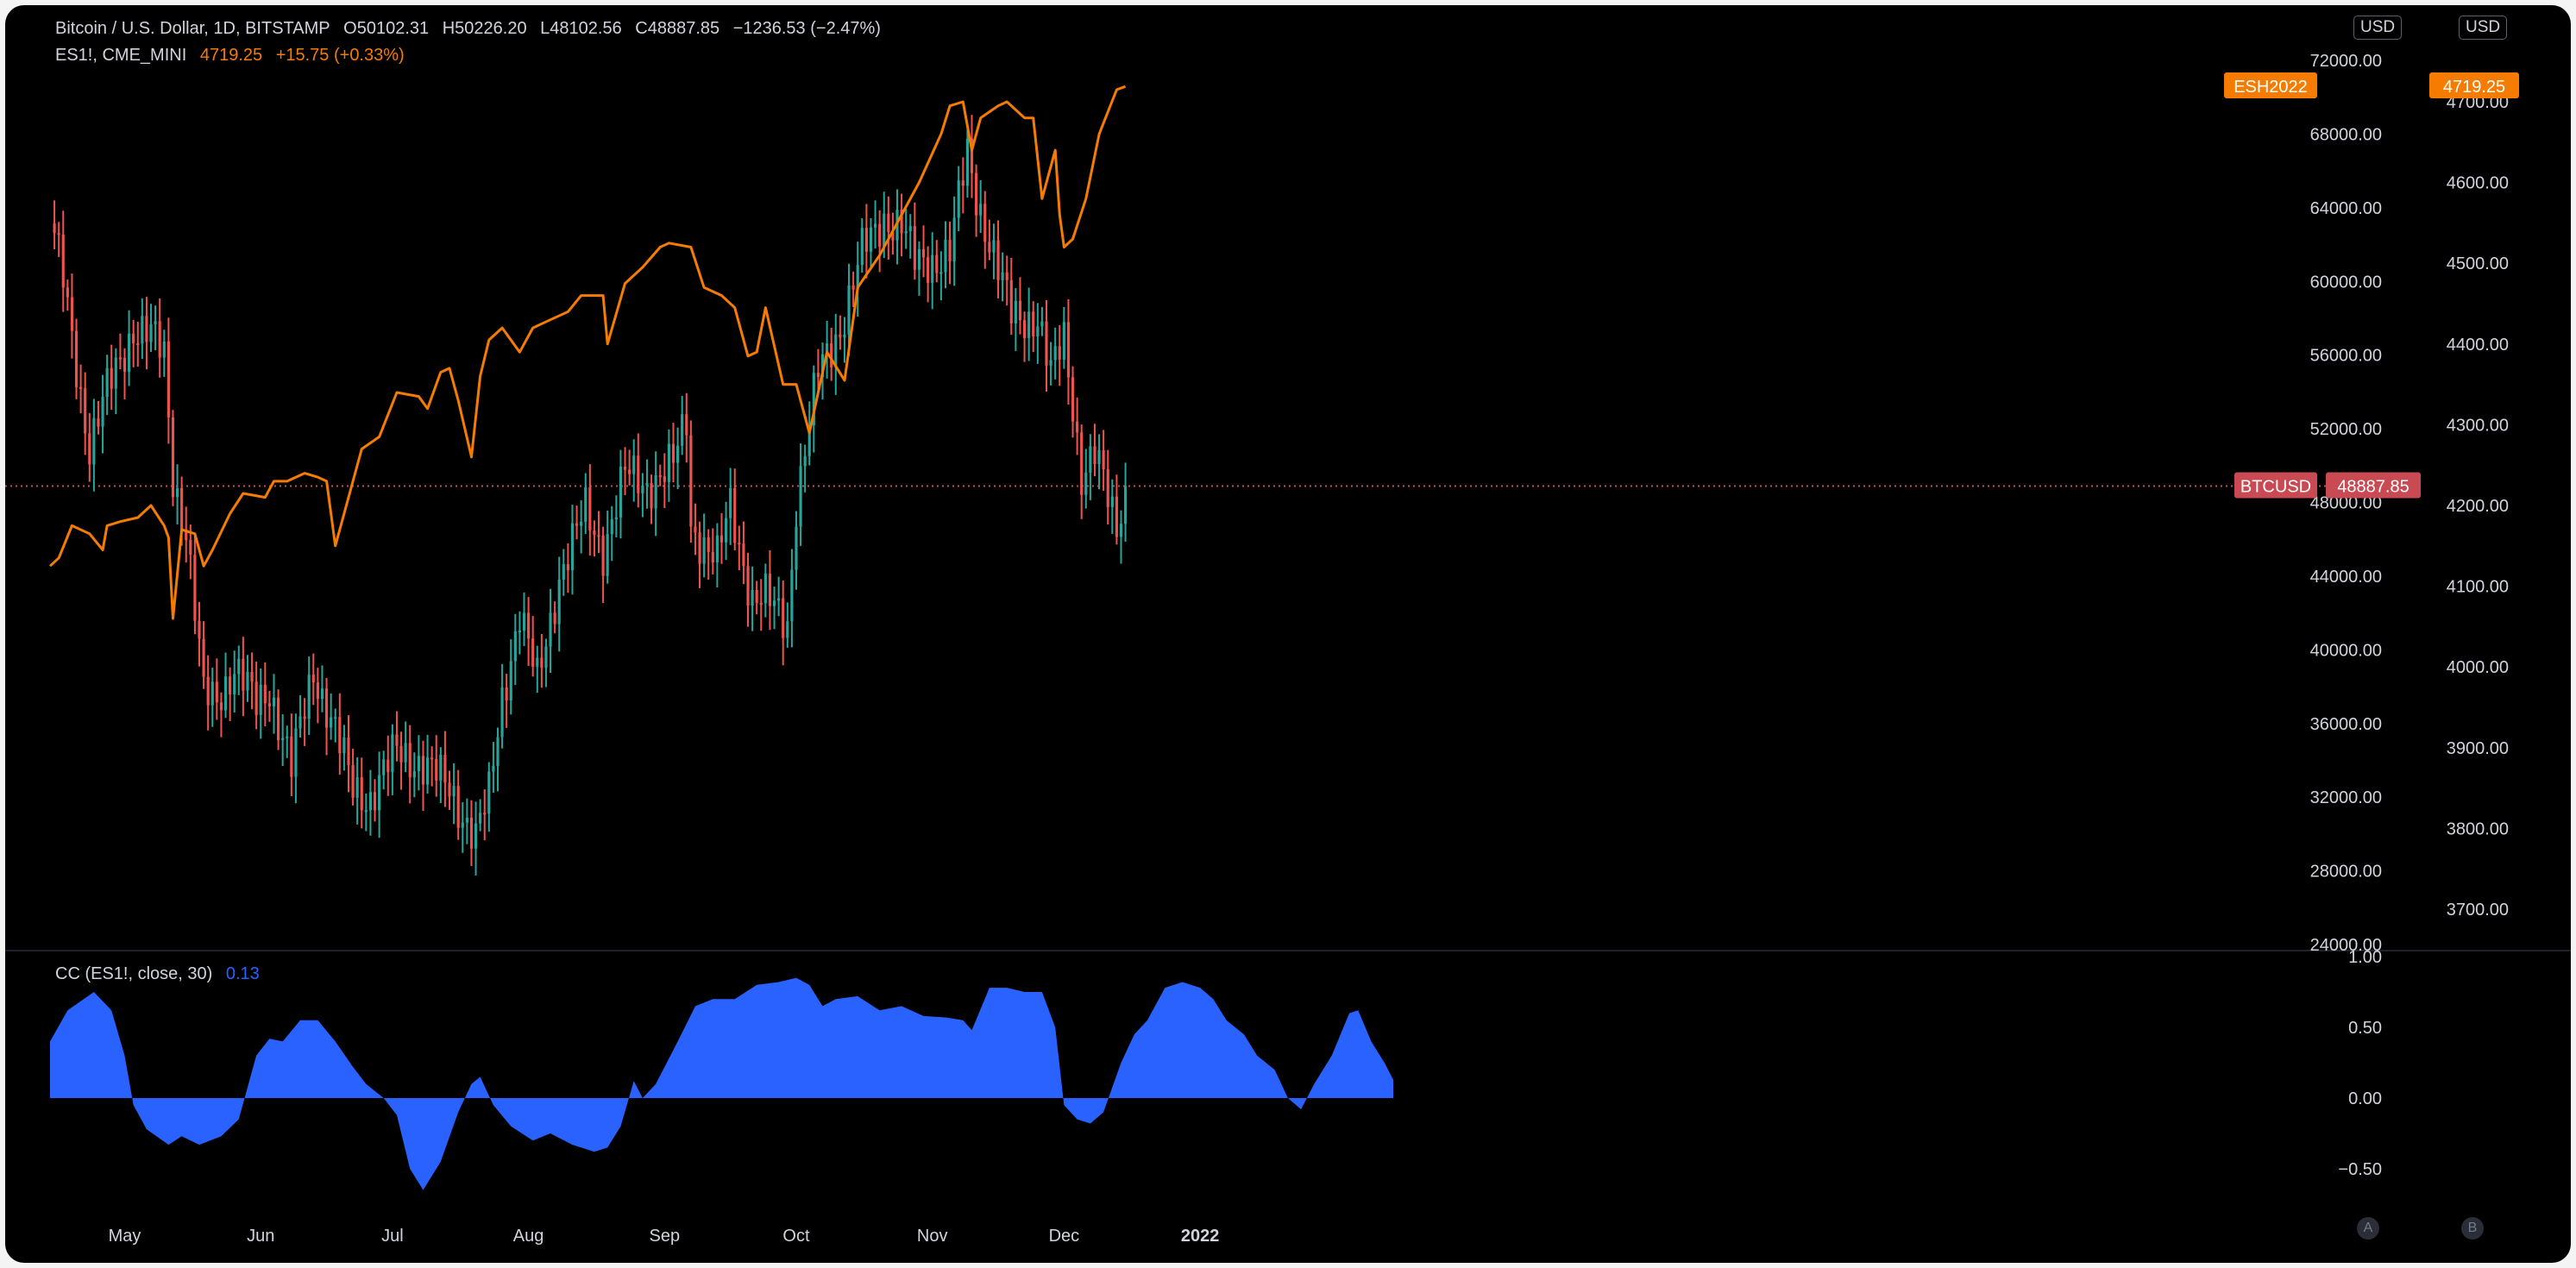 Image resolution: width=2576 pixels, height=1268 pixels. I want to click on currency-button-right: USD, so click(2483, 28).